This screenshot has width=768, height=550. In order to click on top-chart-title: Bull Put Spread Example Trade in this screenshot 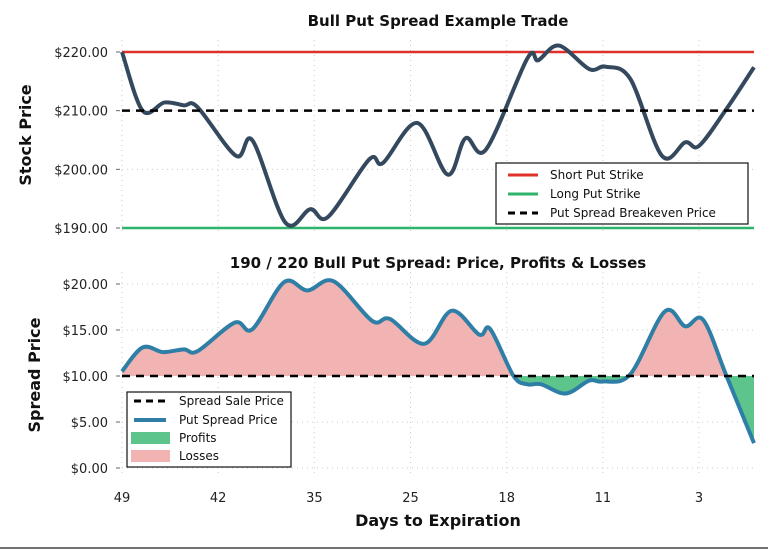, I will do `click(438, 21)`.